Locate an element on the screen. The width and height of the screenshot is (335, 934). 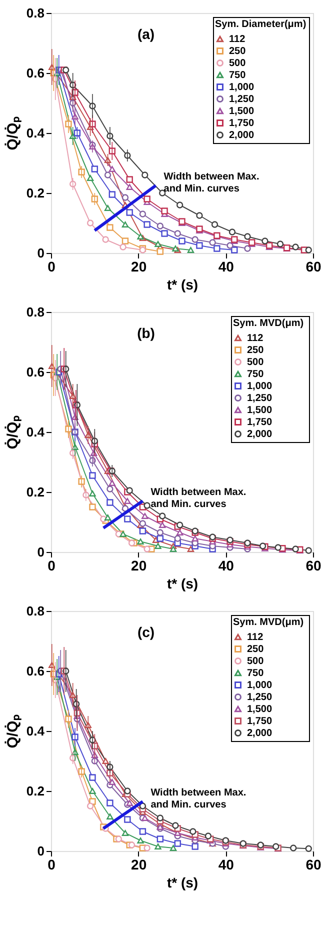
annotation: (a) is located at coordinates (146, 34).